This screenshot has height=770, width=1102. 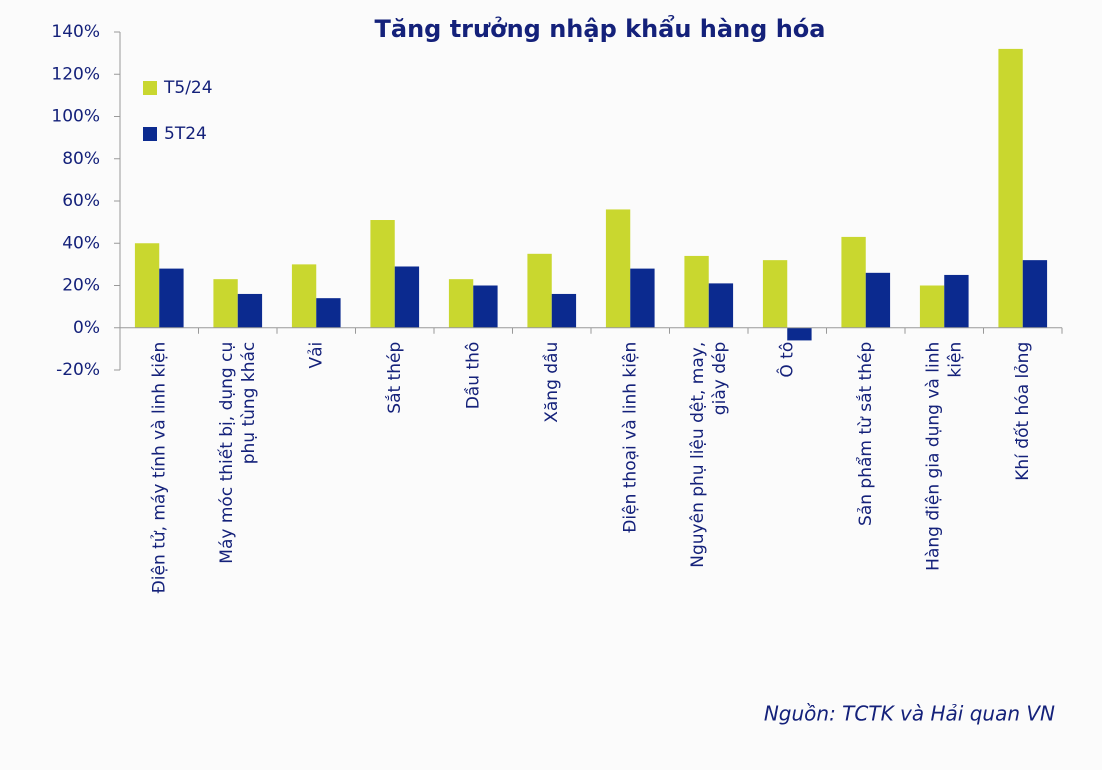 I want to click on x-tick-label: giày dép, so click(x=720, y=378).